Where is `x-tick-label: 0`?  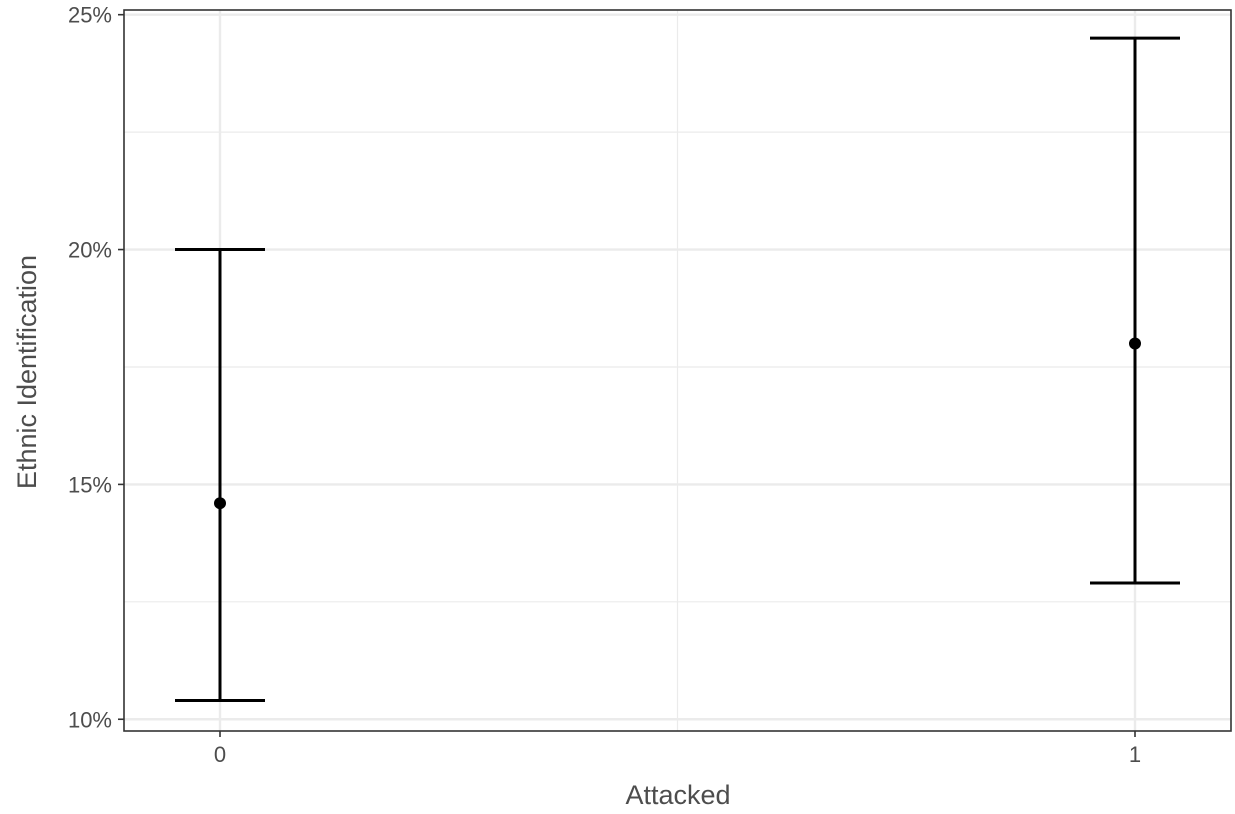
x-tick-label: 0 is located at coordinates (220, 754).